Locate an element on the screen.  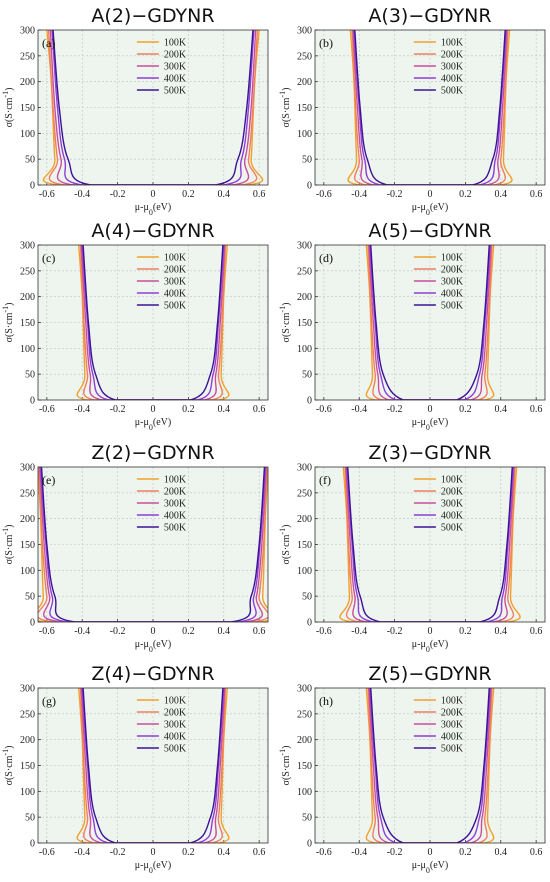
panel-title: A(5)−GDYNR is located at coordinates (429, 231).